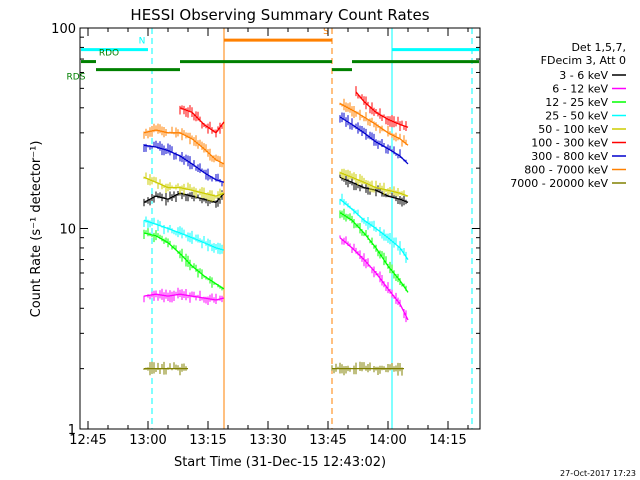 The width and height of the screenshot is (640, 480). I want to click on legend-label-2: 12 - 25 keV, so click(576, 102).